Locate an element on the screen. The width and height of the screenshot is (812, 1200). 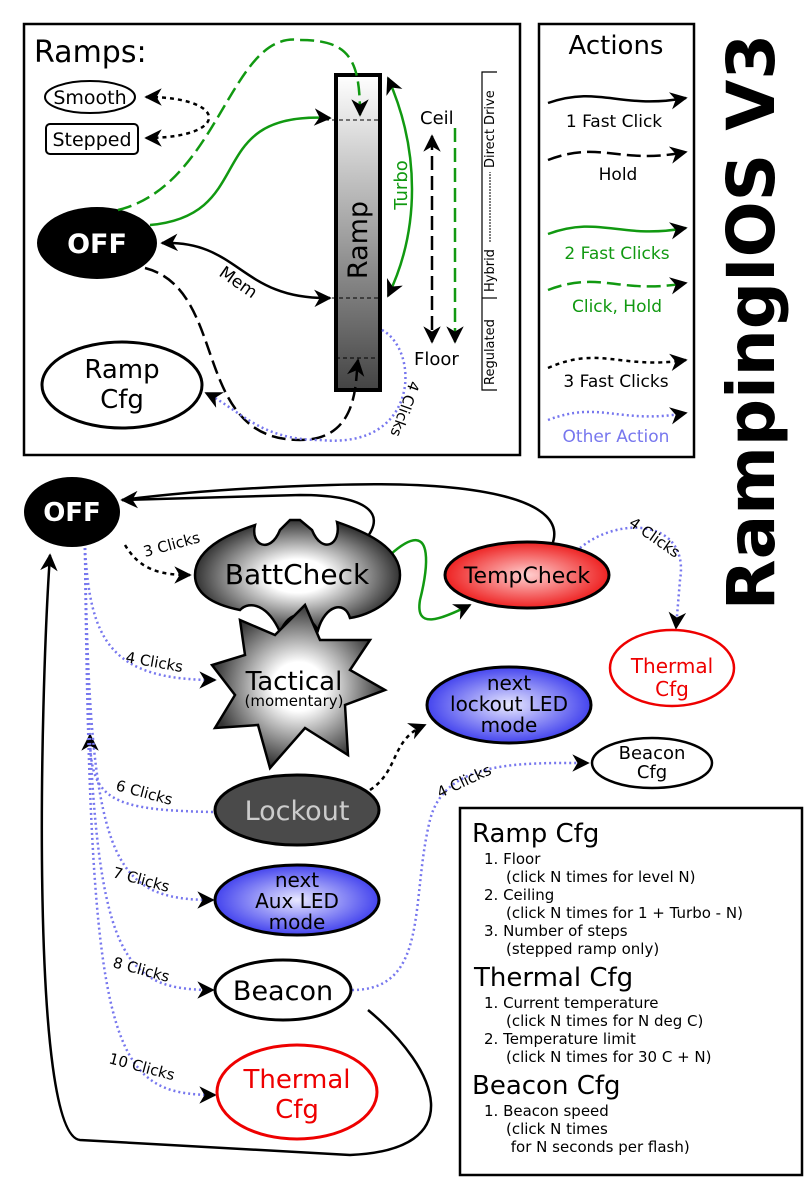
node-tactical: Tactical (momentary) is located at coordinates (298, 686).